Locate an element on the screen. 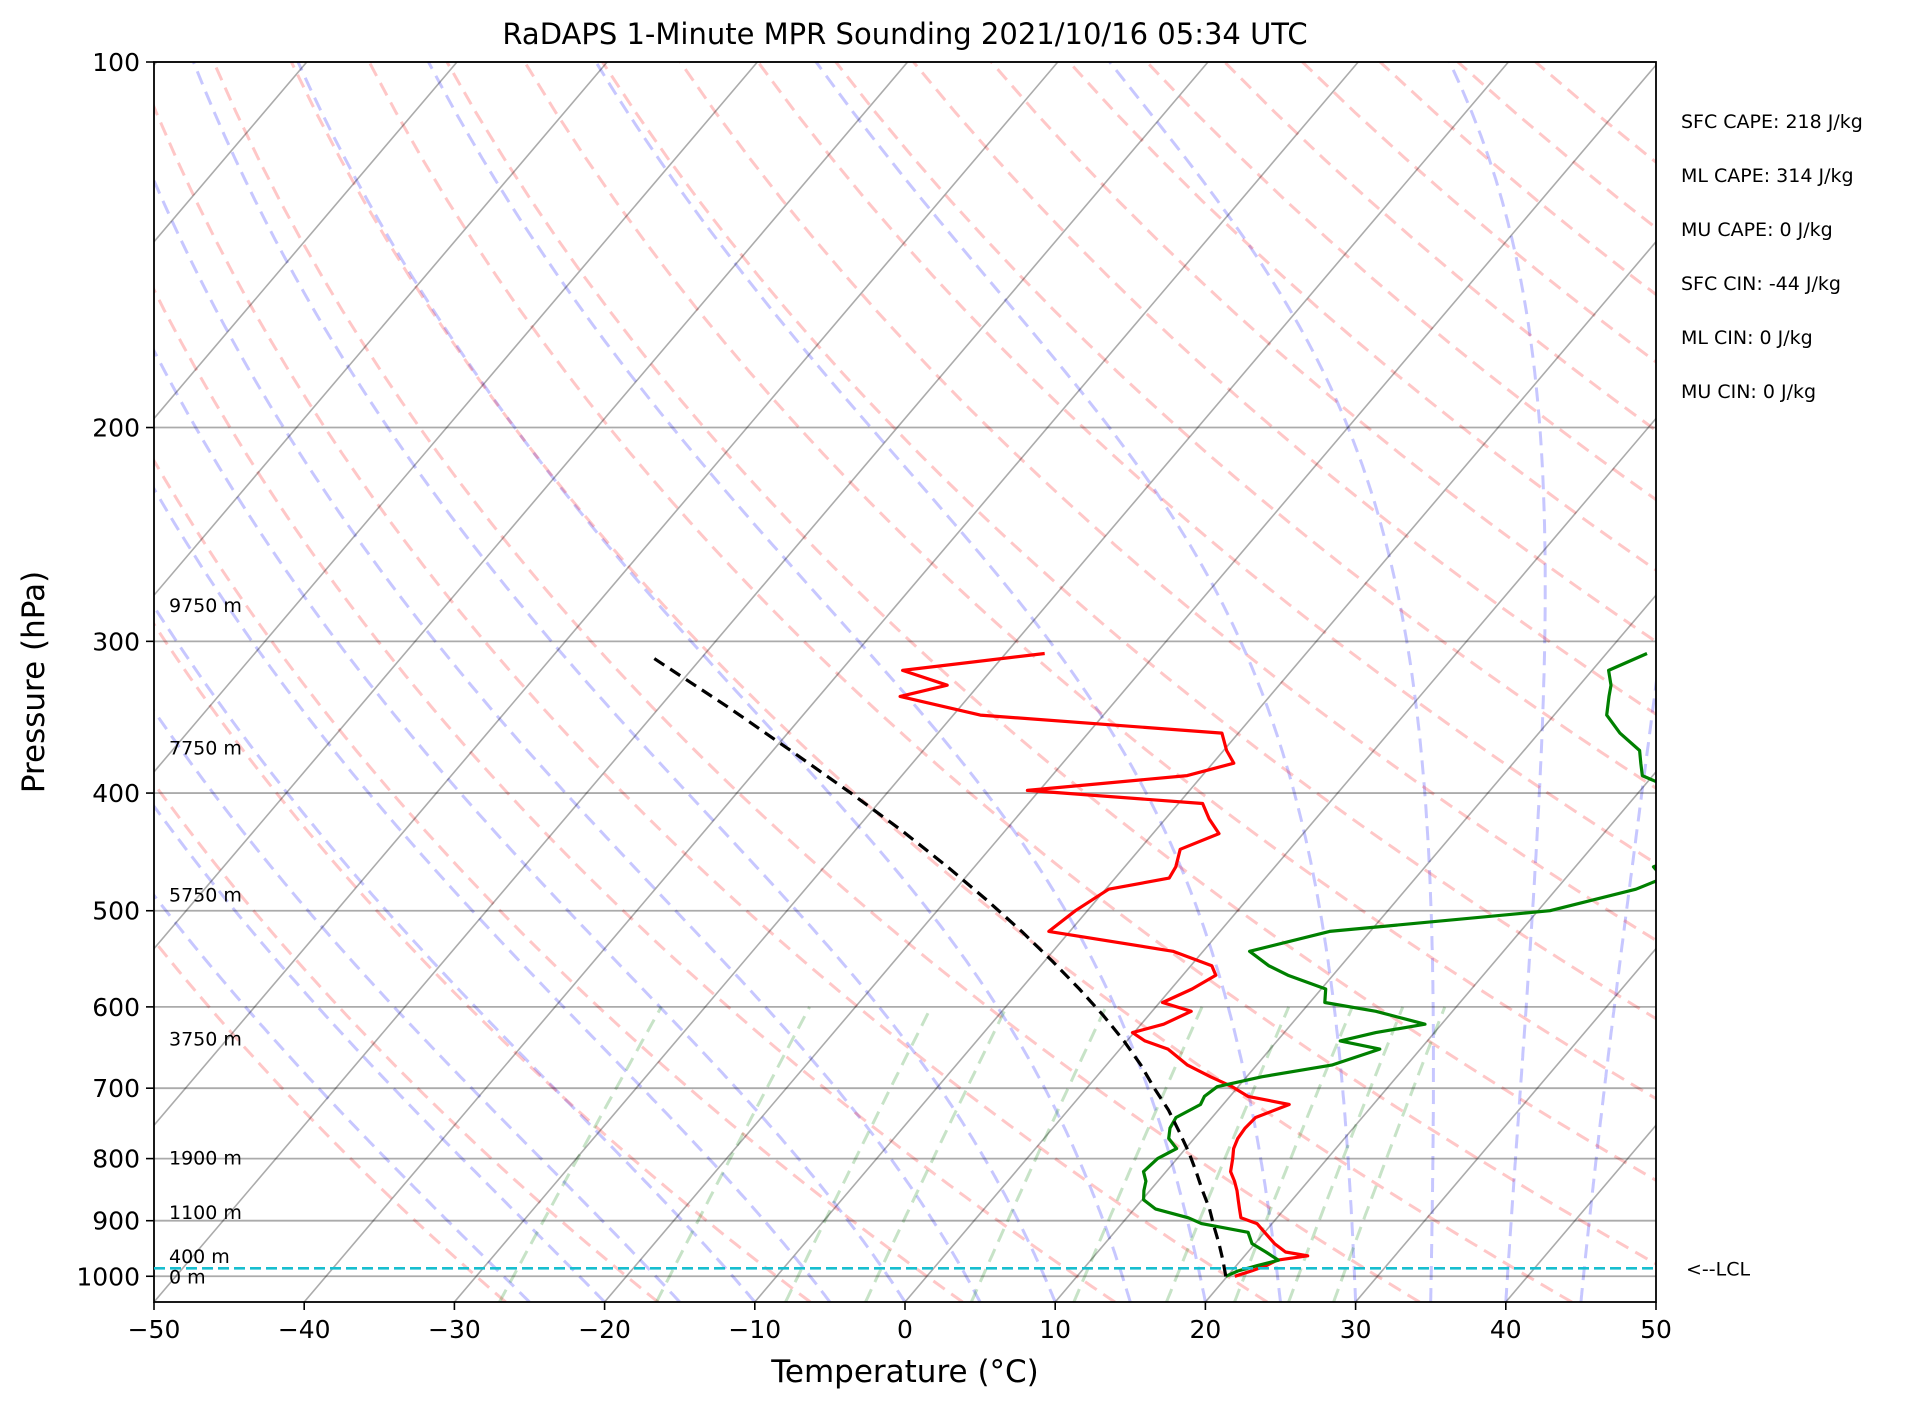 This screenshot has height=1406, width=1911. stat-line: MU CIN: 0 J/kg is located at coordinates (1748, 392).